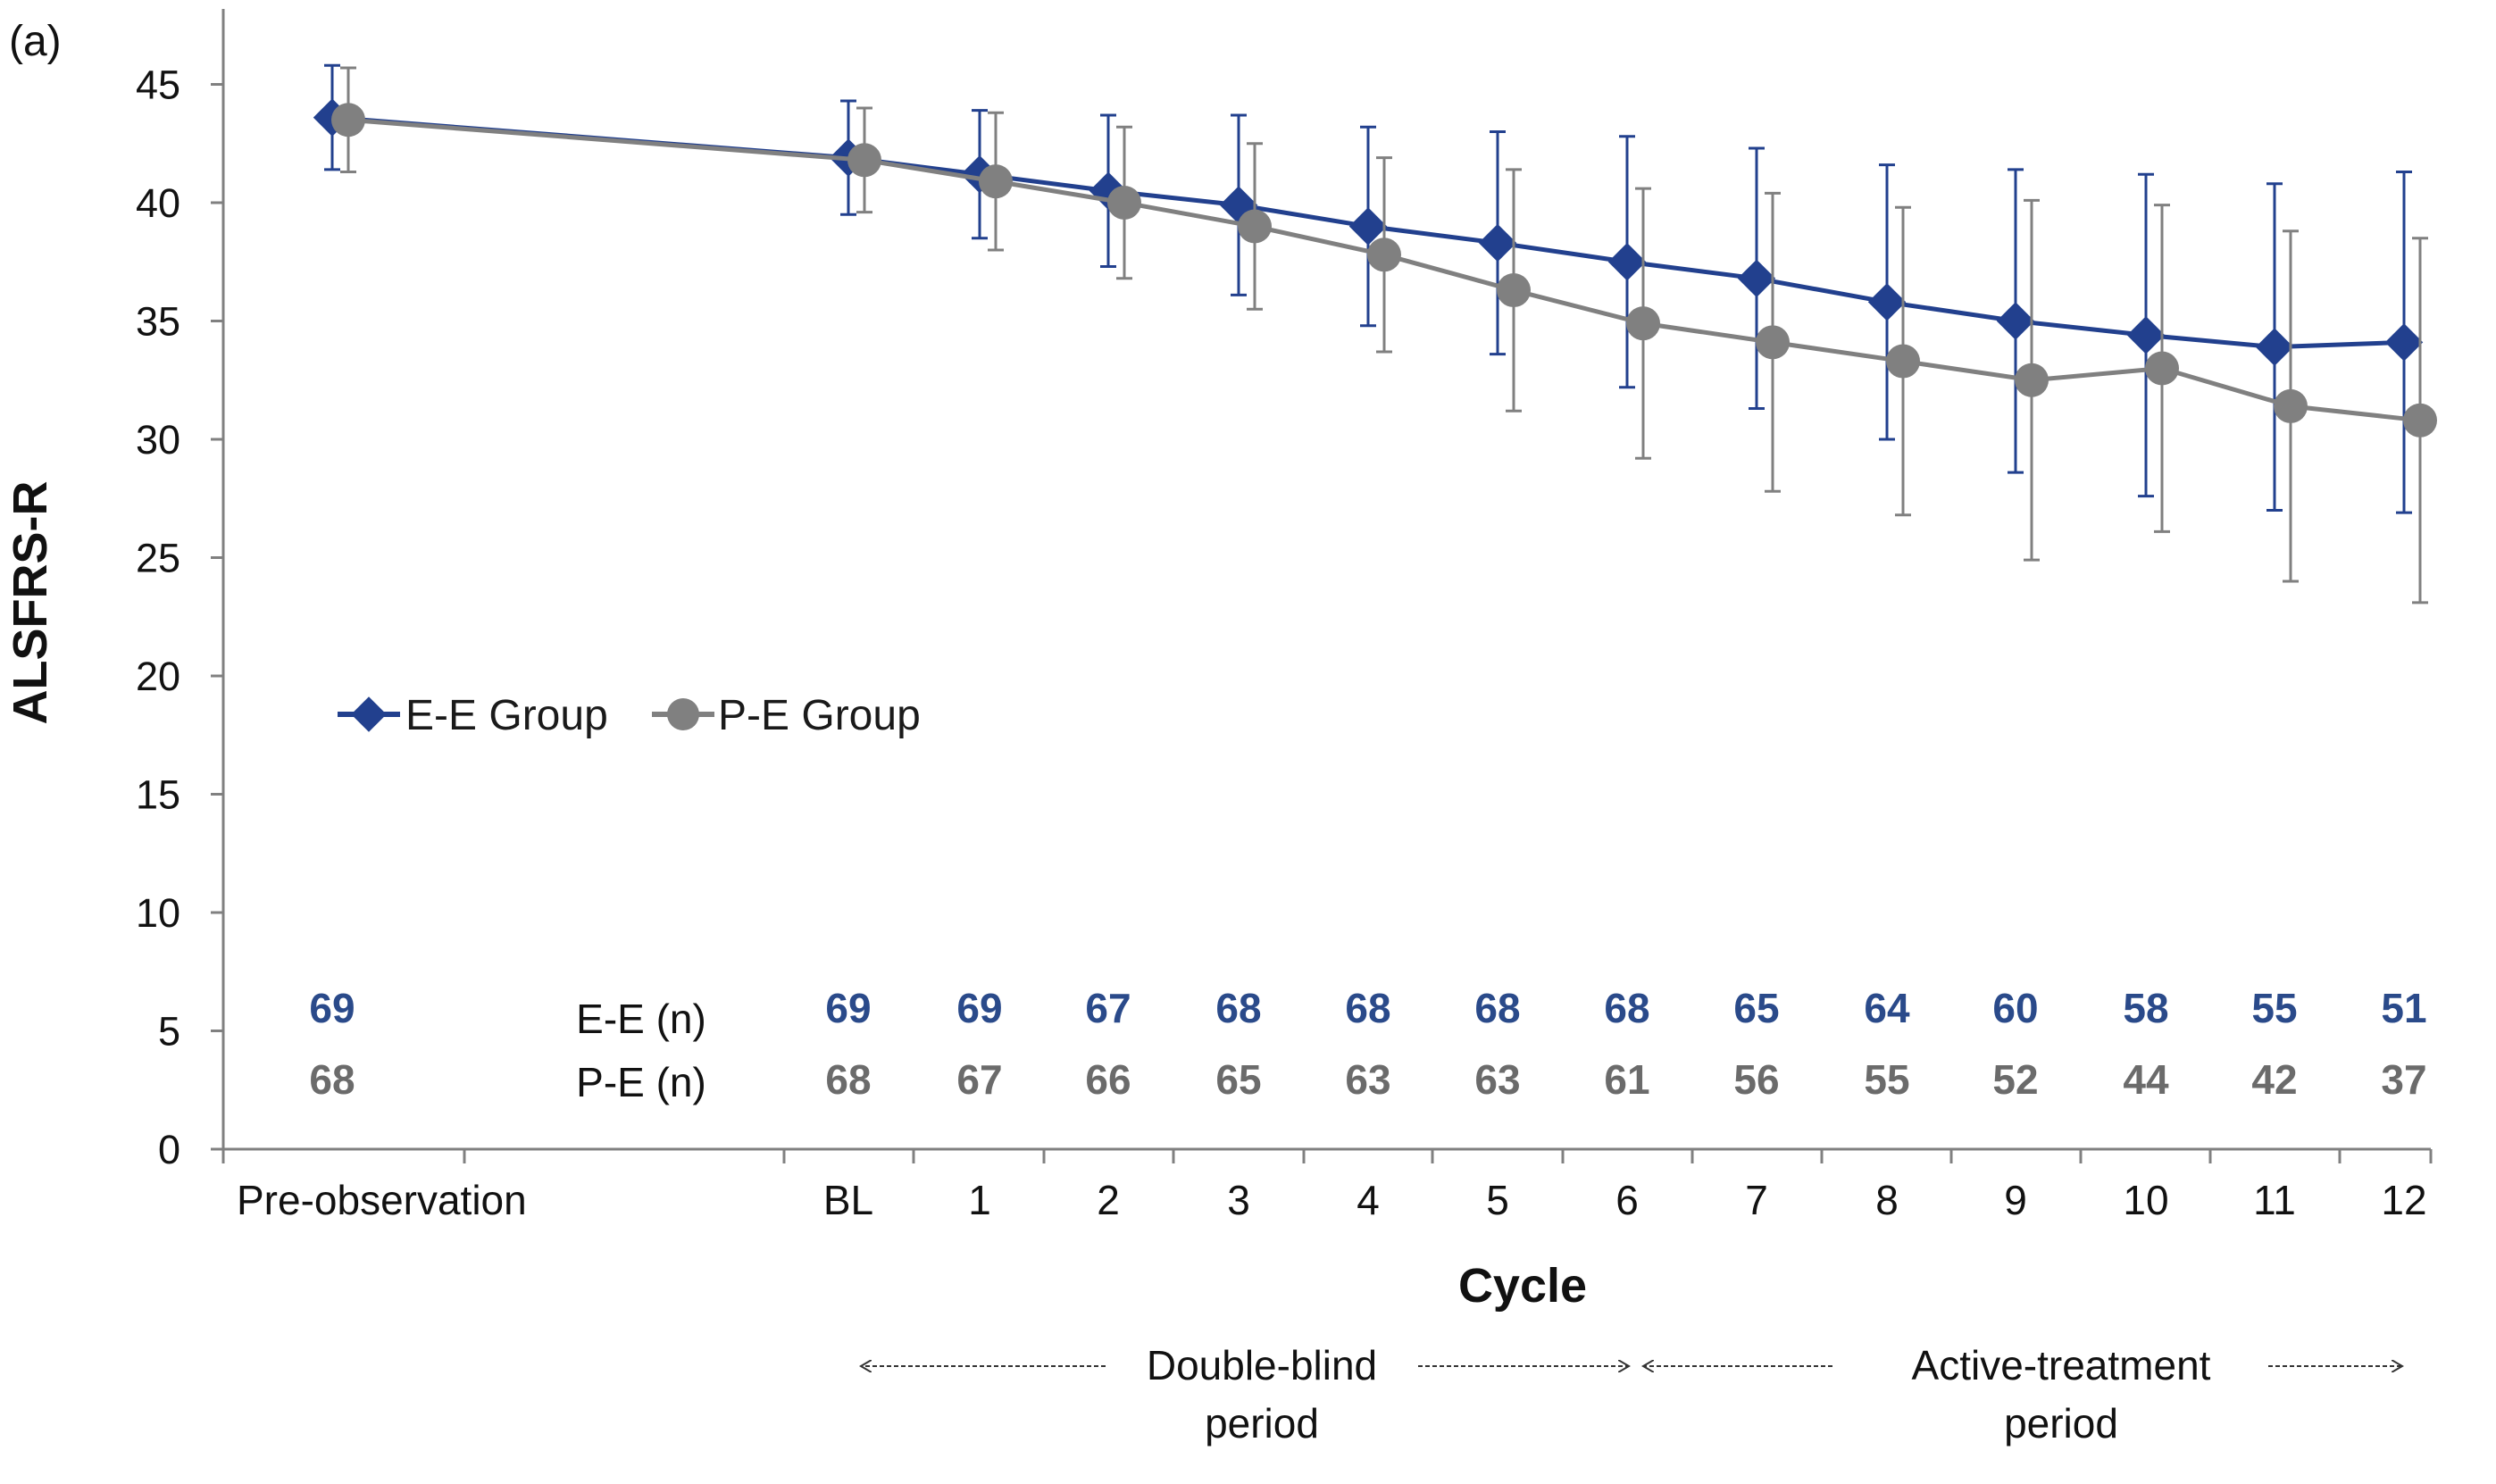  Describe the element at coordinates (158, 676) in the screenshot. I see `y-tick-label: 20` at that location.